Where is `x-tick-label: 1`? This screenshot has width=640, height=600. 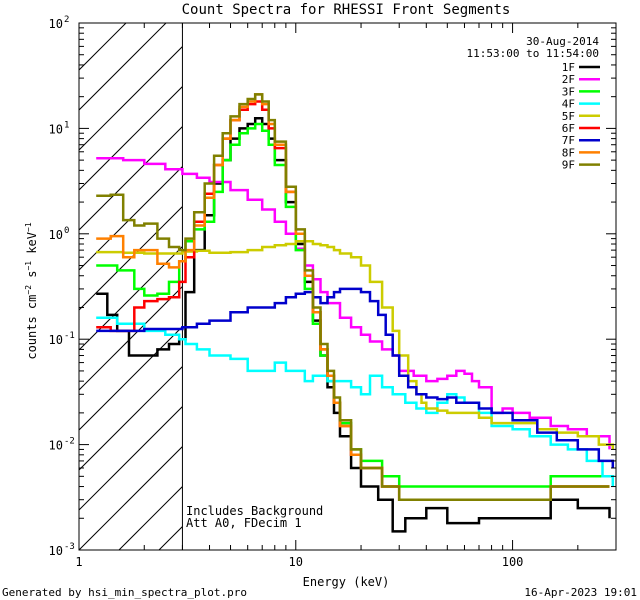 x-tick-label: 1 is located at coordinates (78, 562).